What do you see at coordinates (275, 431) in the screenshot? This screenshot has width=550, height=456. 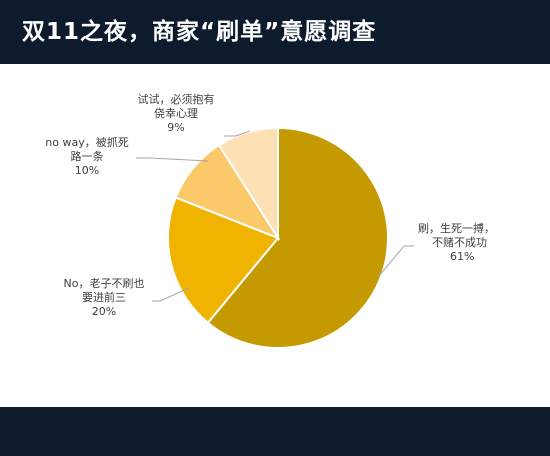 I see `footer-bar` at bounding box center [275, 431].